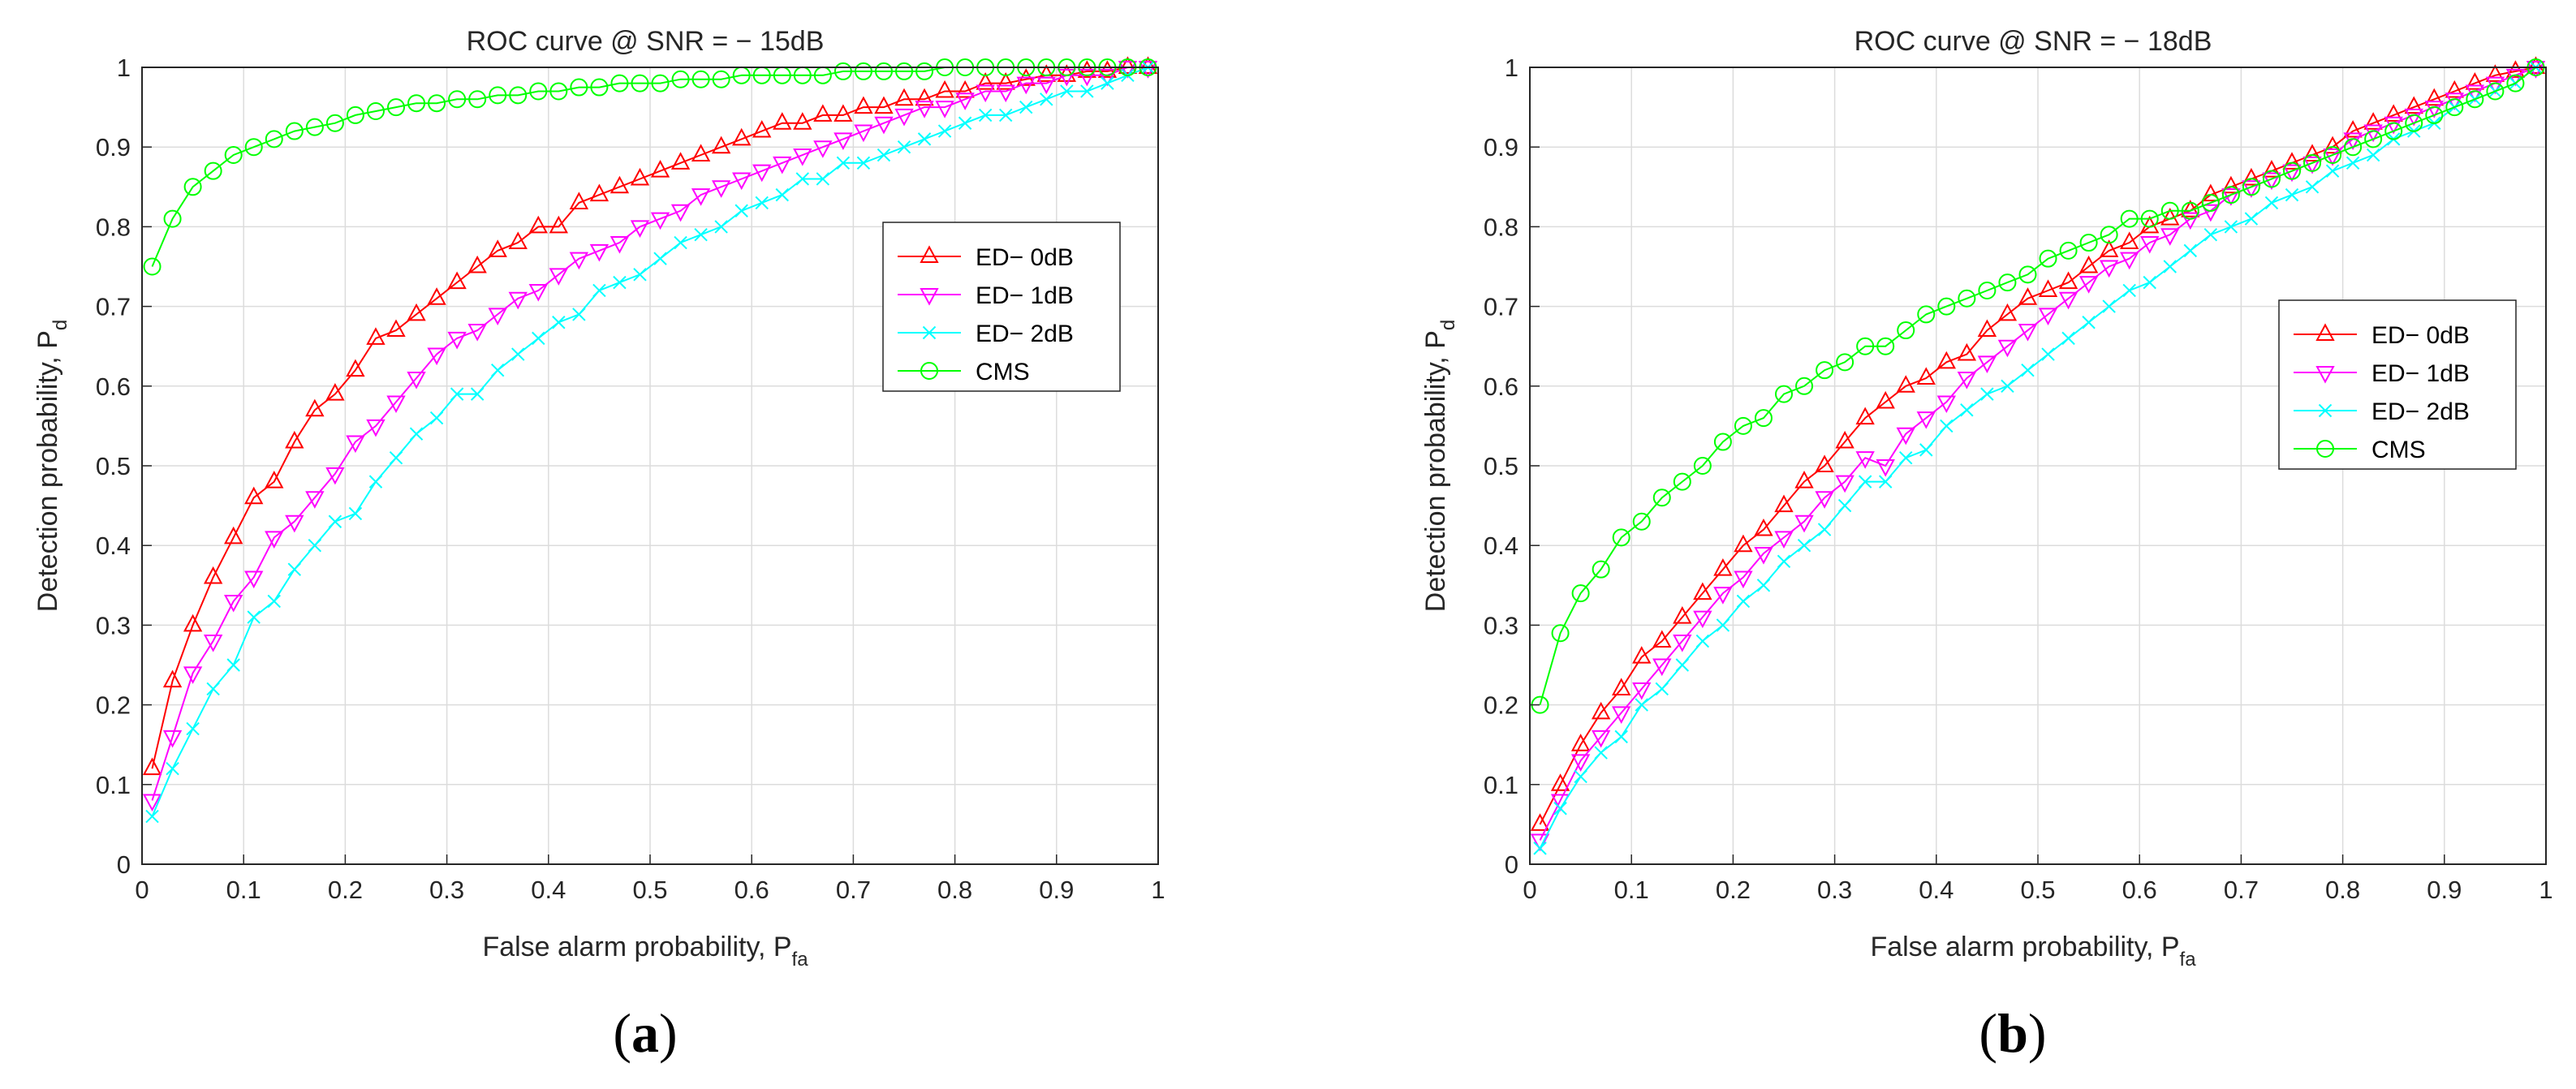 The width and height of the screenshot is (2576, 1089). Describe the element at coordinates (114, 625) in the screenshot. I see `y-tick-label: 0.3` at that location.